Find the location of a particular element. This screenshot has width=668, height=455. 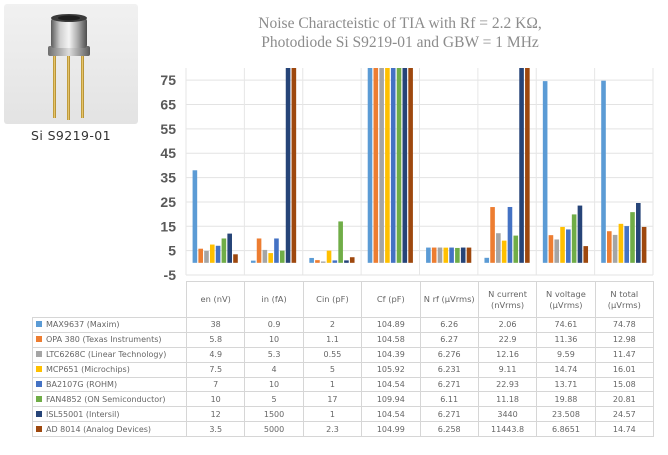

table-cell: 11.47 is located at coordinates (624, 354).